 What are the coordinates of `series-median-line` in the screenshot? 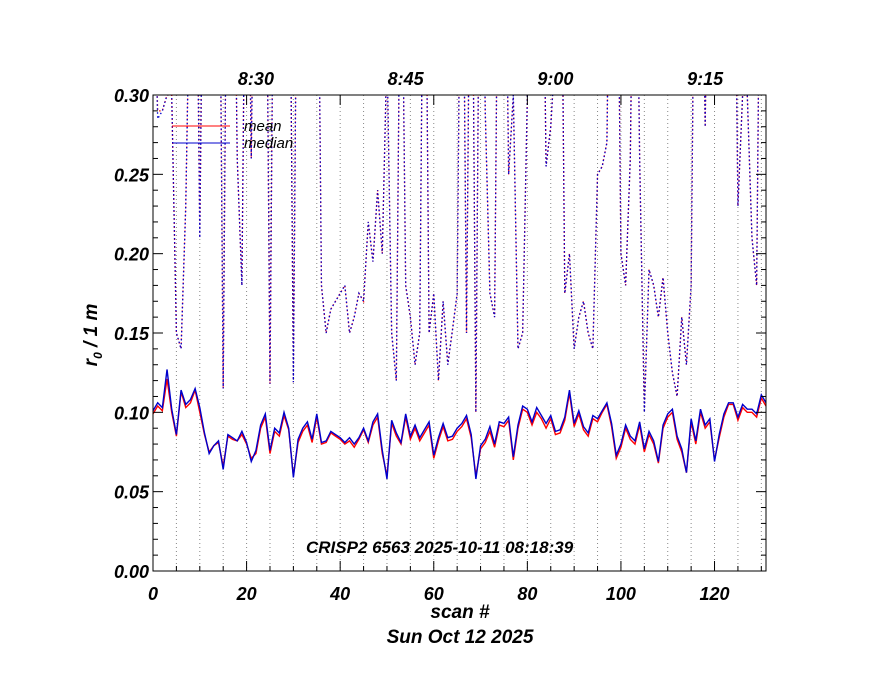 It's located at (459, 424).